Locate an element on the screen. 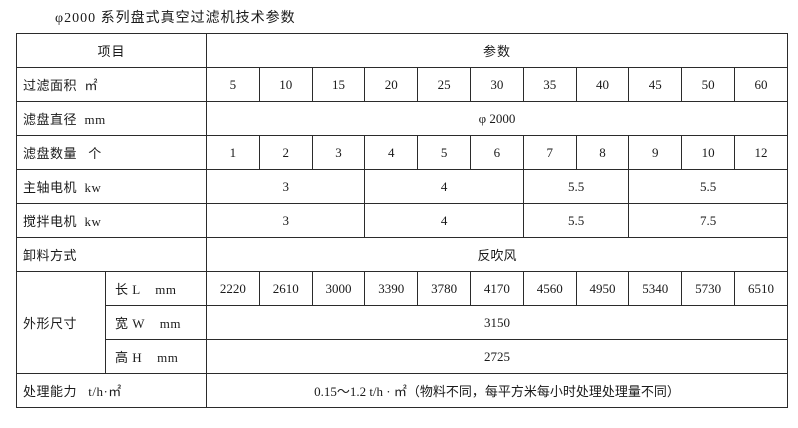  value-cell-height: 2725 is located at coordinates (497, 356).